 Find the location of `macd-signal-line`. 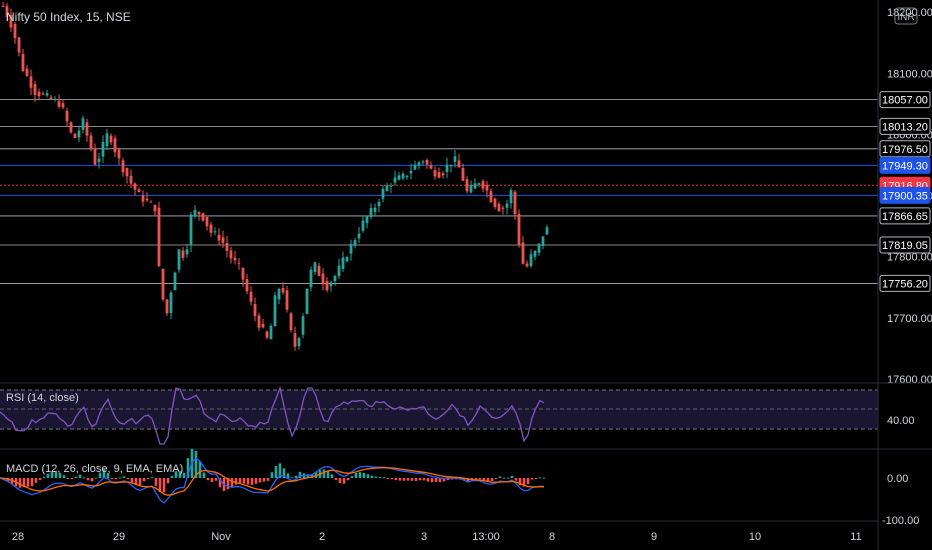

macd-signal-line is located at coordinates (272, 481).